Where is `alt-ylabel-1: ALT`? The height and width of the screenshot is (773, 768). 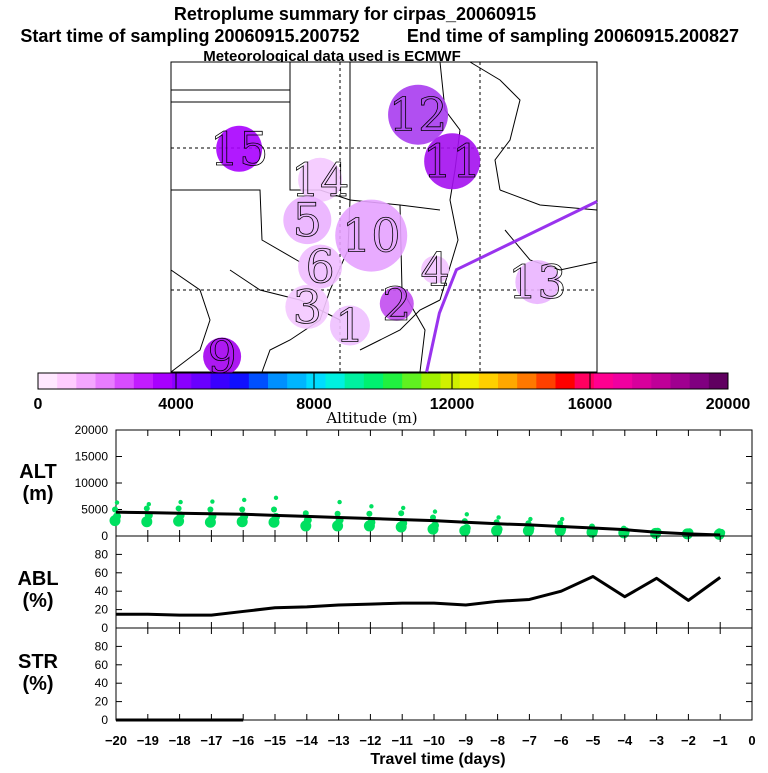 alt-ylabel-1: ALT is located at coordinates (37, 472).